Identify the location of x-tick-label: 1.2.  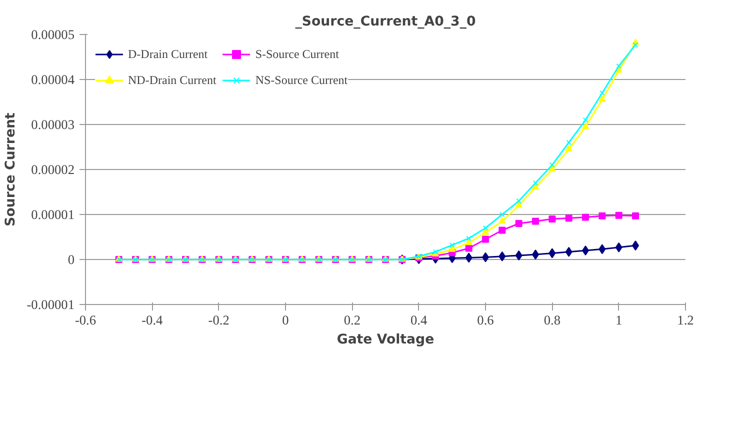
(685, 320).